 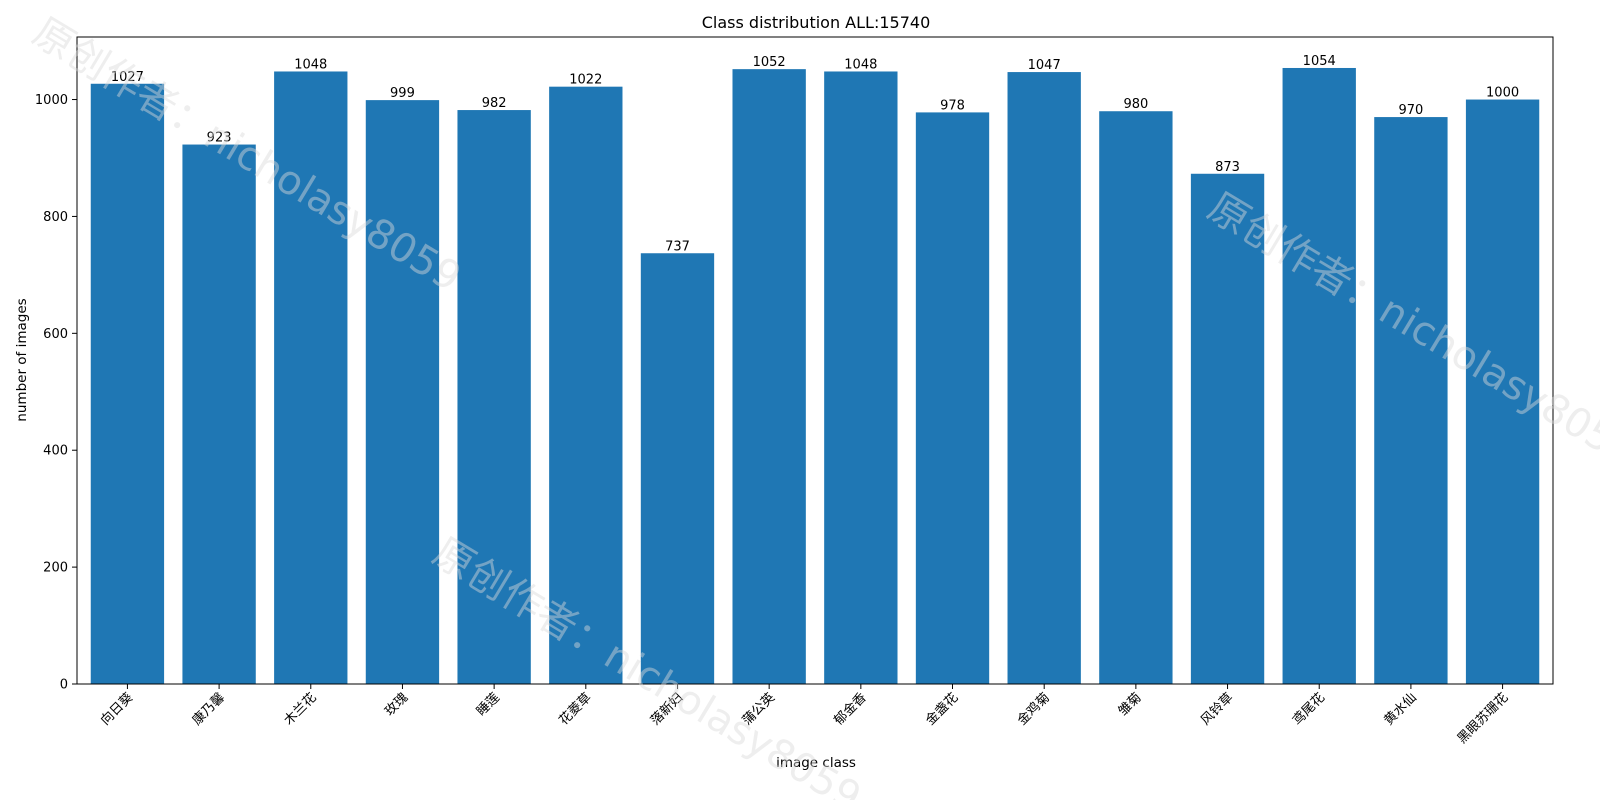 What do you see at coordinates (22, 359) in the screenshot?
I see `y-axis-title: number of images` at bounding box center [22, 359].